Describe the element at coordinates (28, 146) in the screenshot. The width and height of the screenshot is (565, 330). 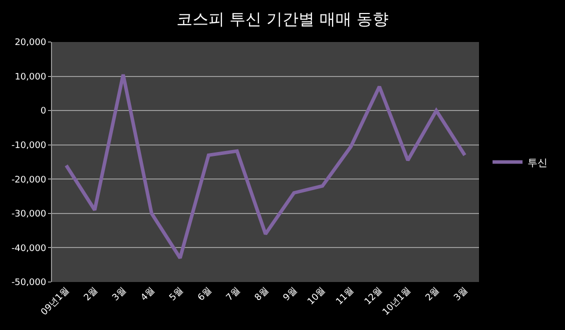
I see `y-tick-label: -10,000` at that location.